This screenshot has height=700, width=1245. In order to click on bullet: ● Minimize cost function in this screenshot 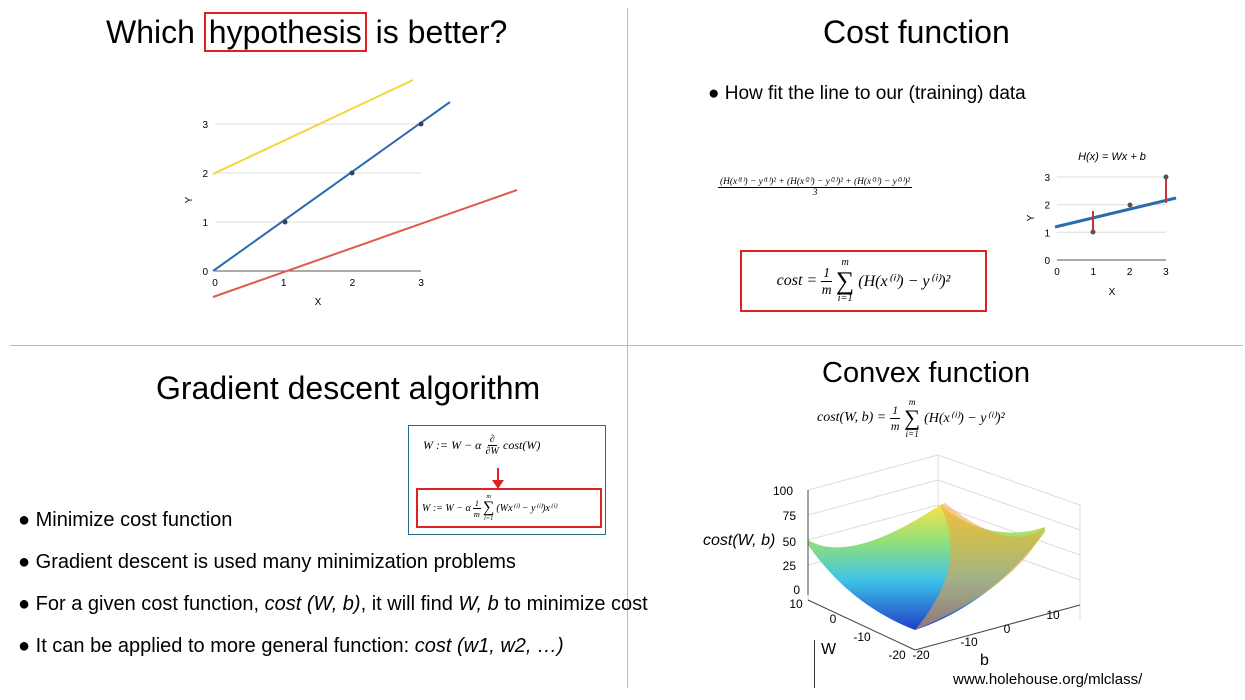, I will do `click(125, 520)`.